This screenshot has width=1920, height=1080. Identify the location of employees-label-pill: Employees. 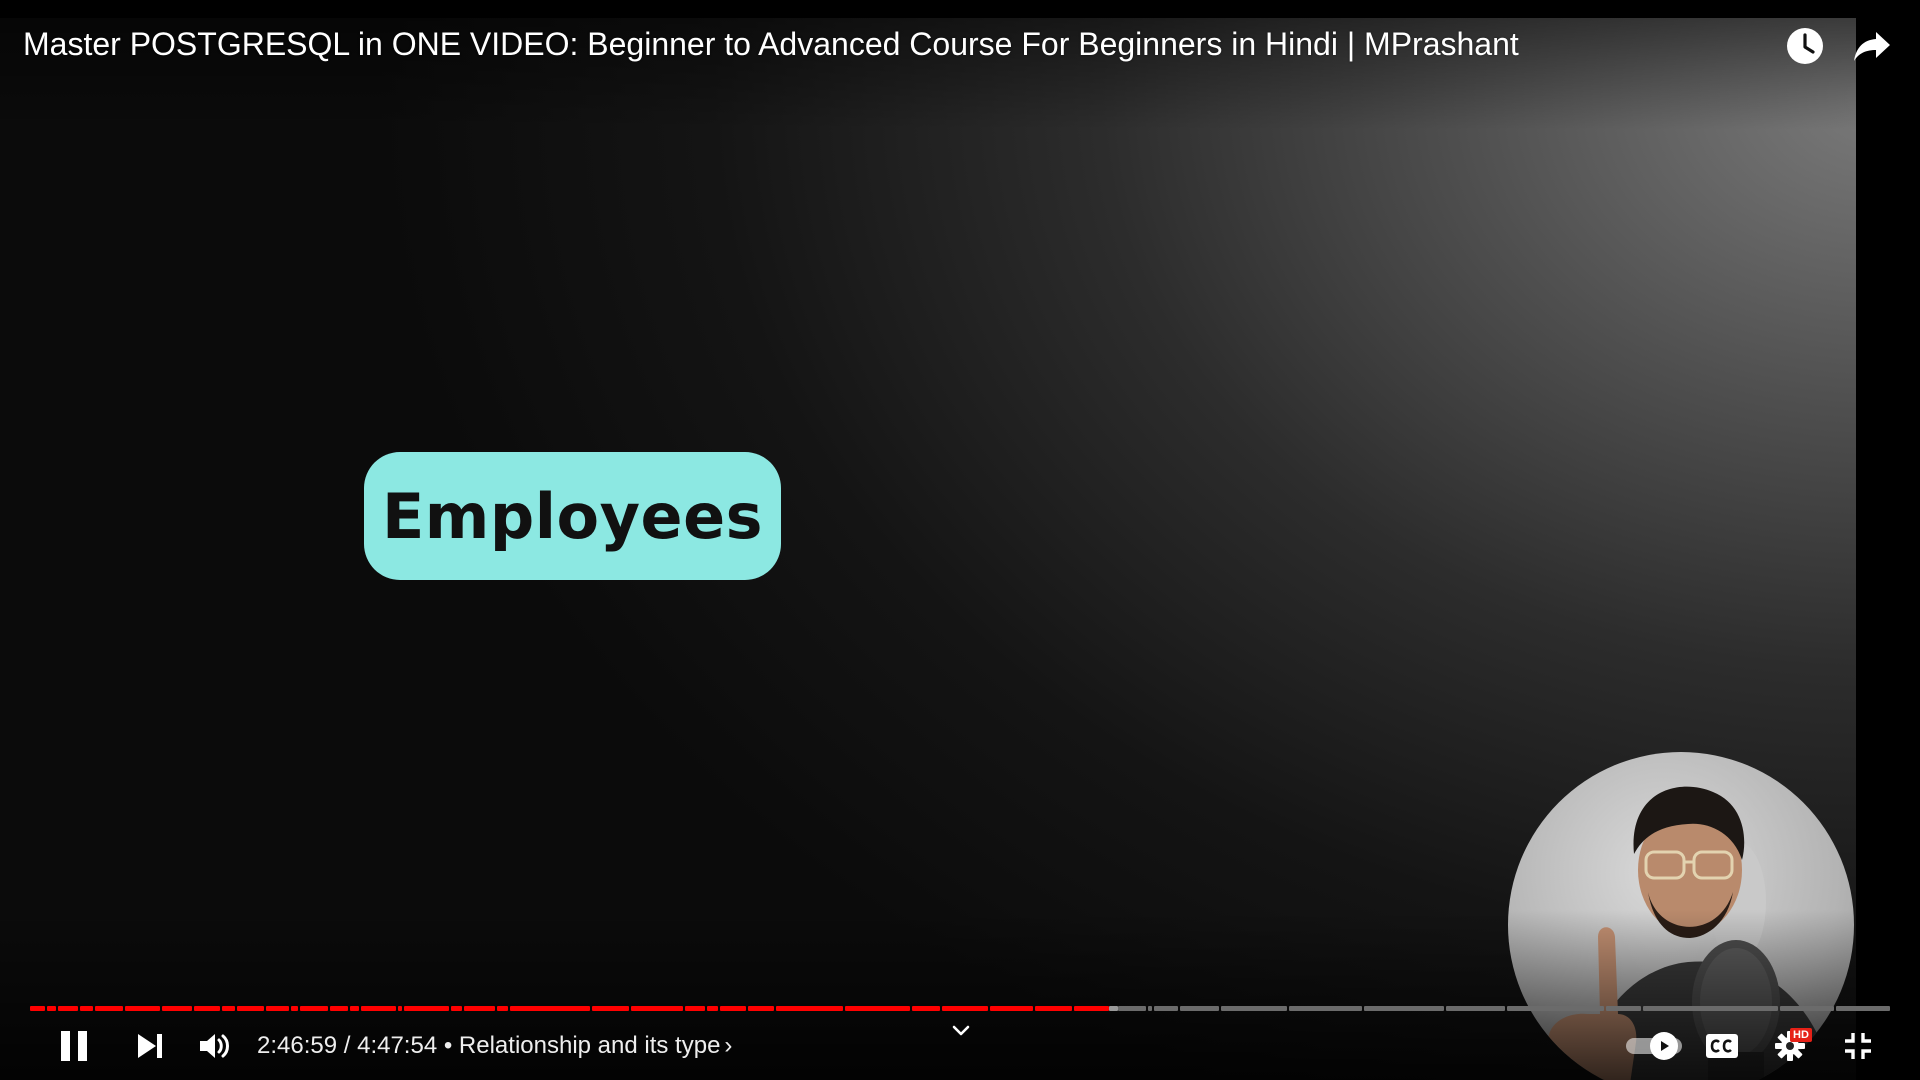
(572, 516).